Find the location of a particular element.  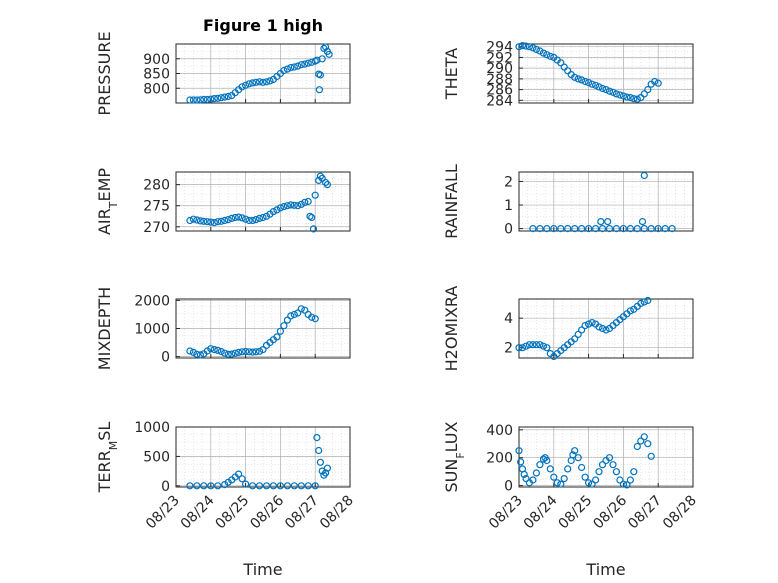

y-tick-label: 1000 is located at coordinates (152, 428).